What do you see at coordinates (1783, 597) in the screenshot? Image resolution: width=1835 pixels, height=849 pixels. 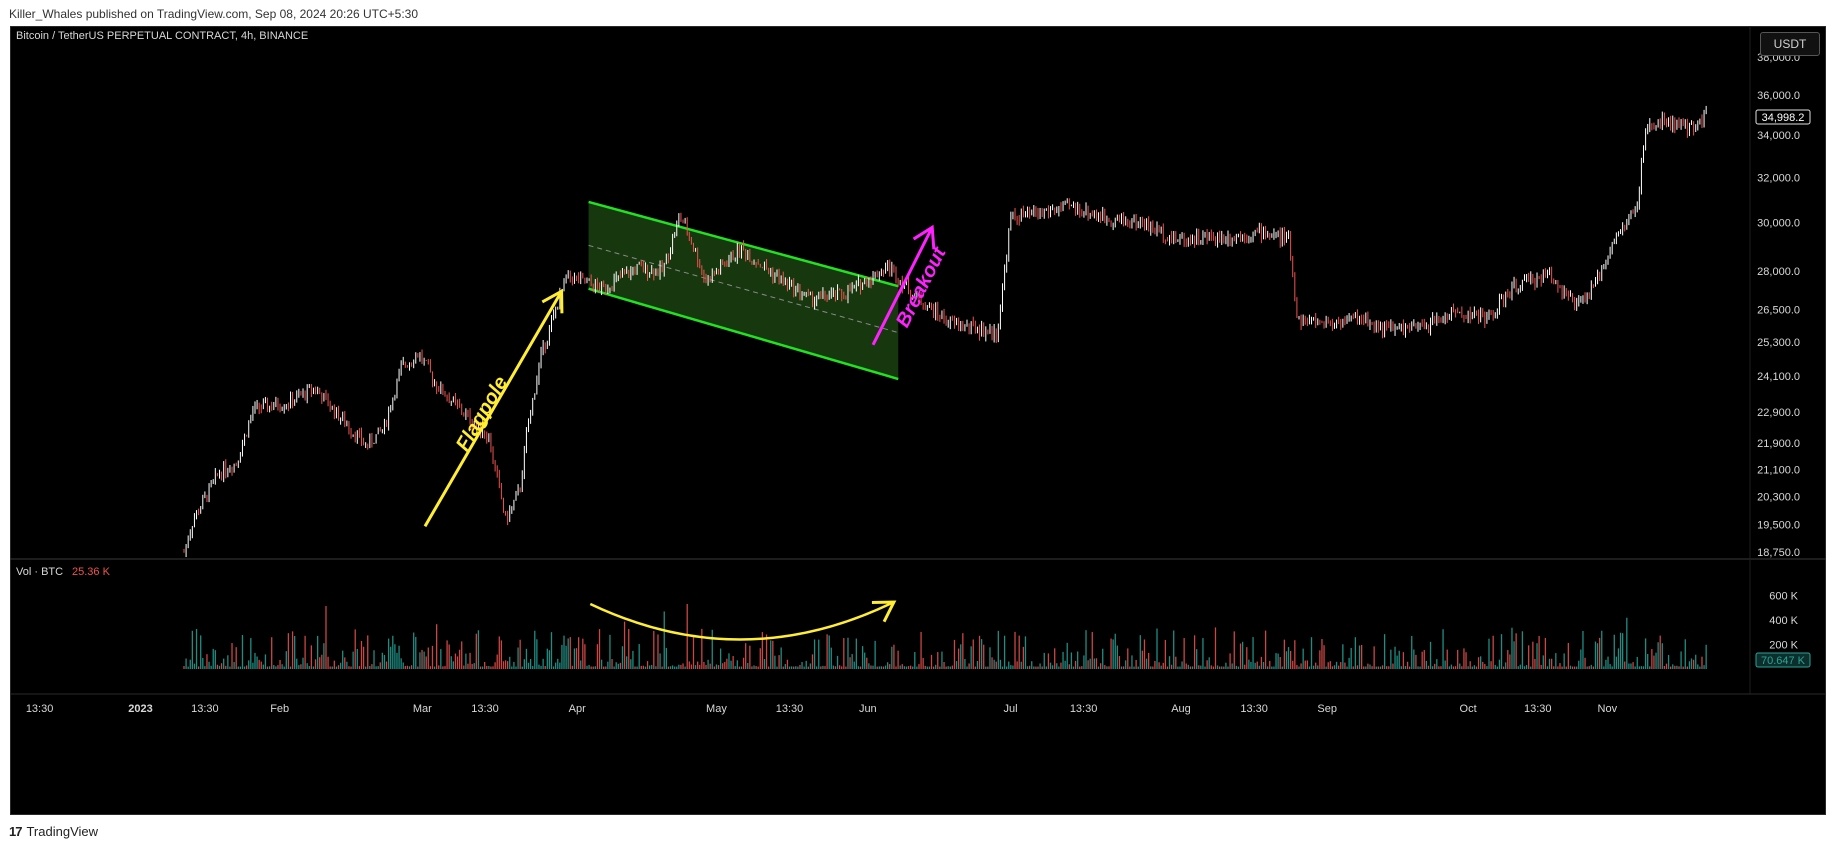 I see `volume-tick-label: 600 K` at bounding box center [1783, 597].